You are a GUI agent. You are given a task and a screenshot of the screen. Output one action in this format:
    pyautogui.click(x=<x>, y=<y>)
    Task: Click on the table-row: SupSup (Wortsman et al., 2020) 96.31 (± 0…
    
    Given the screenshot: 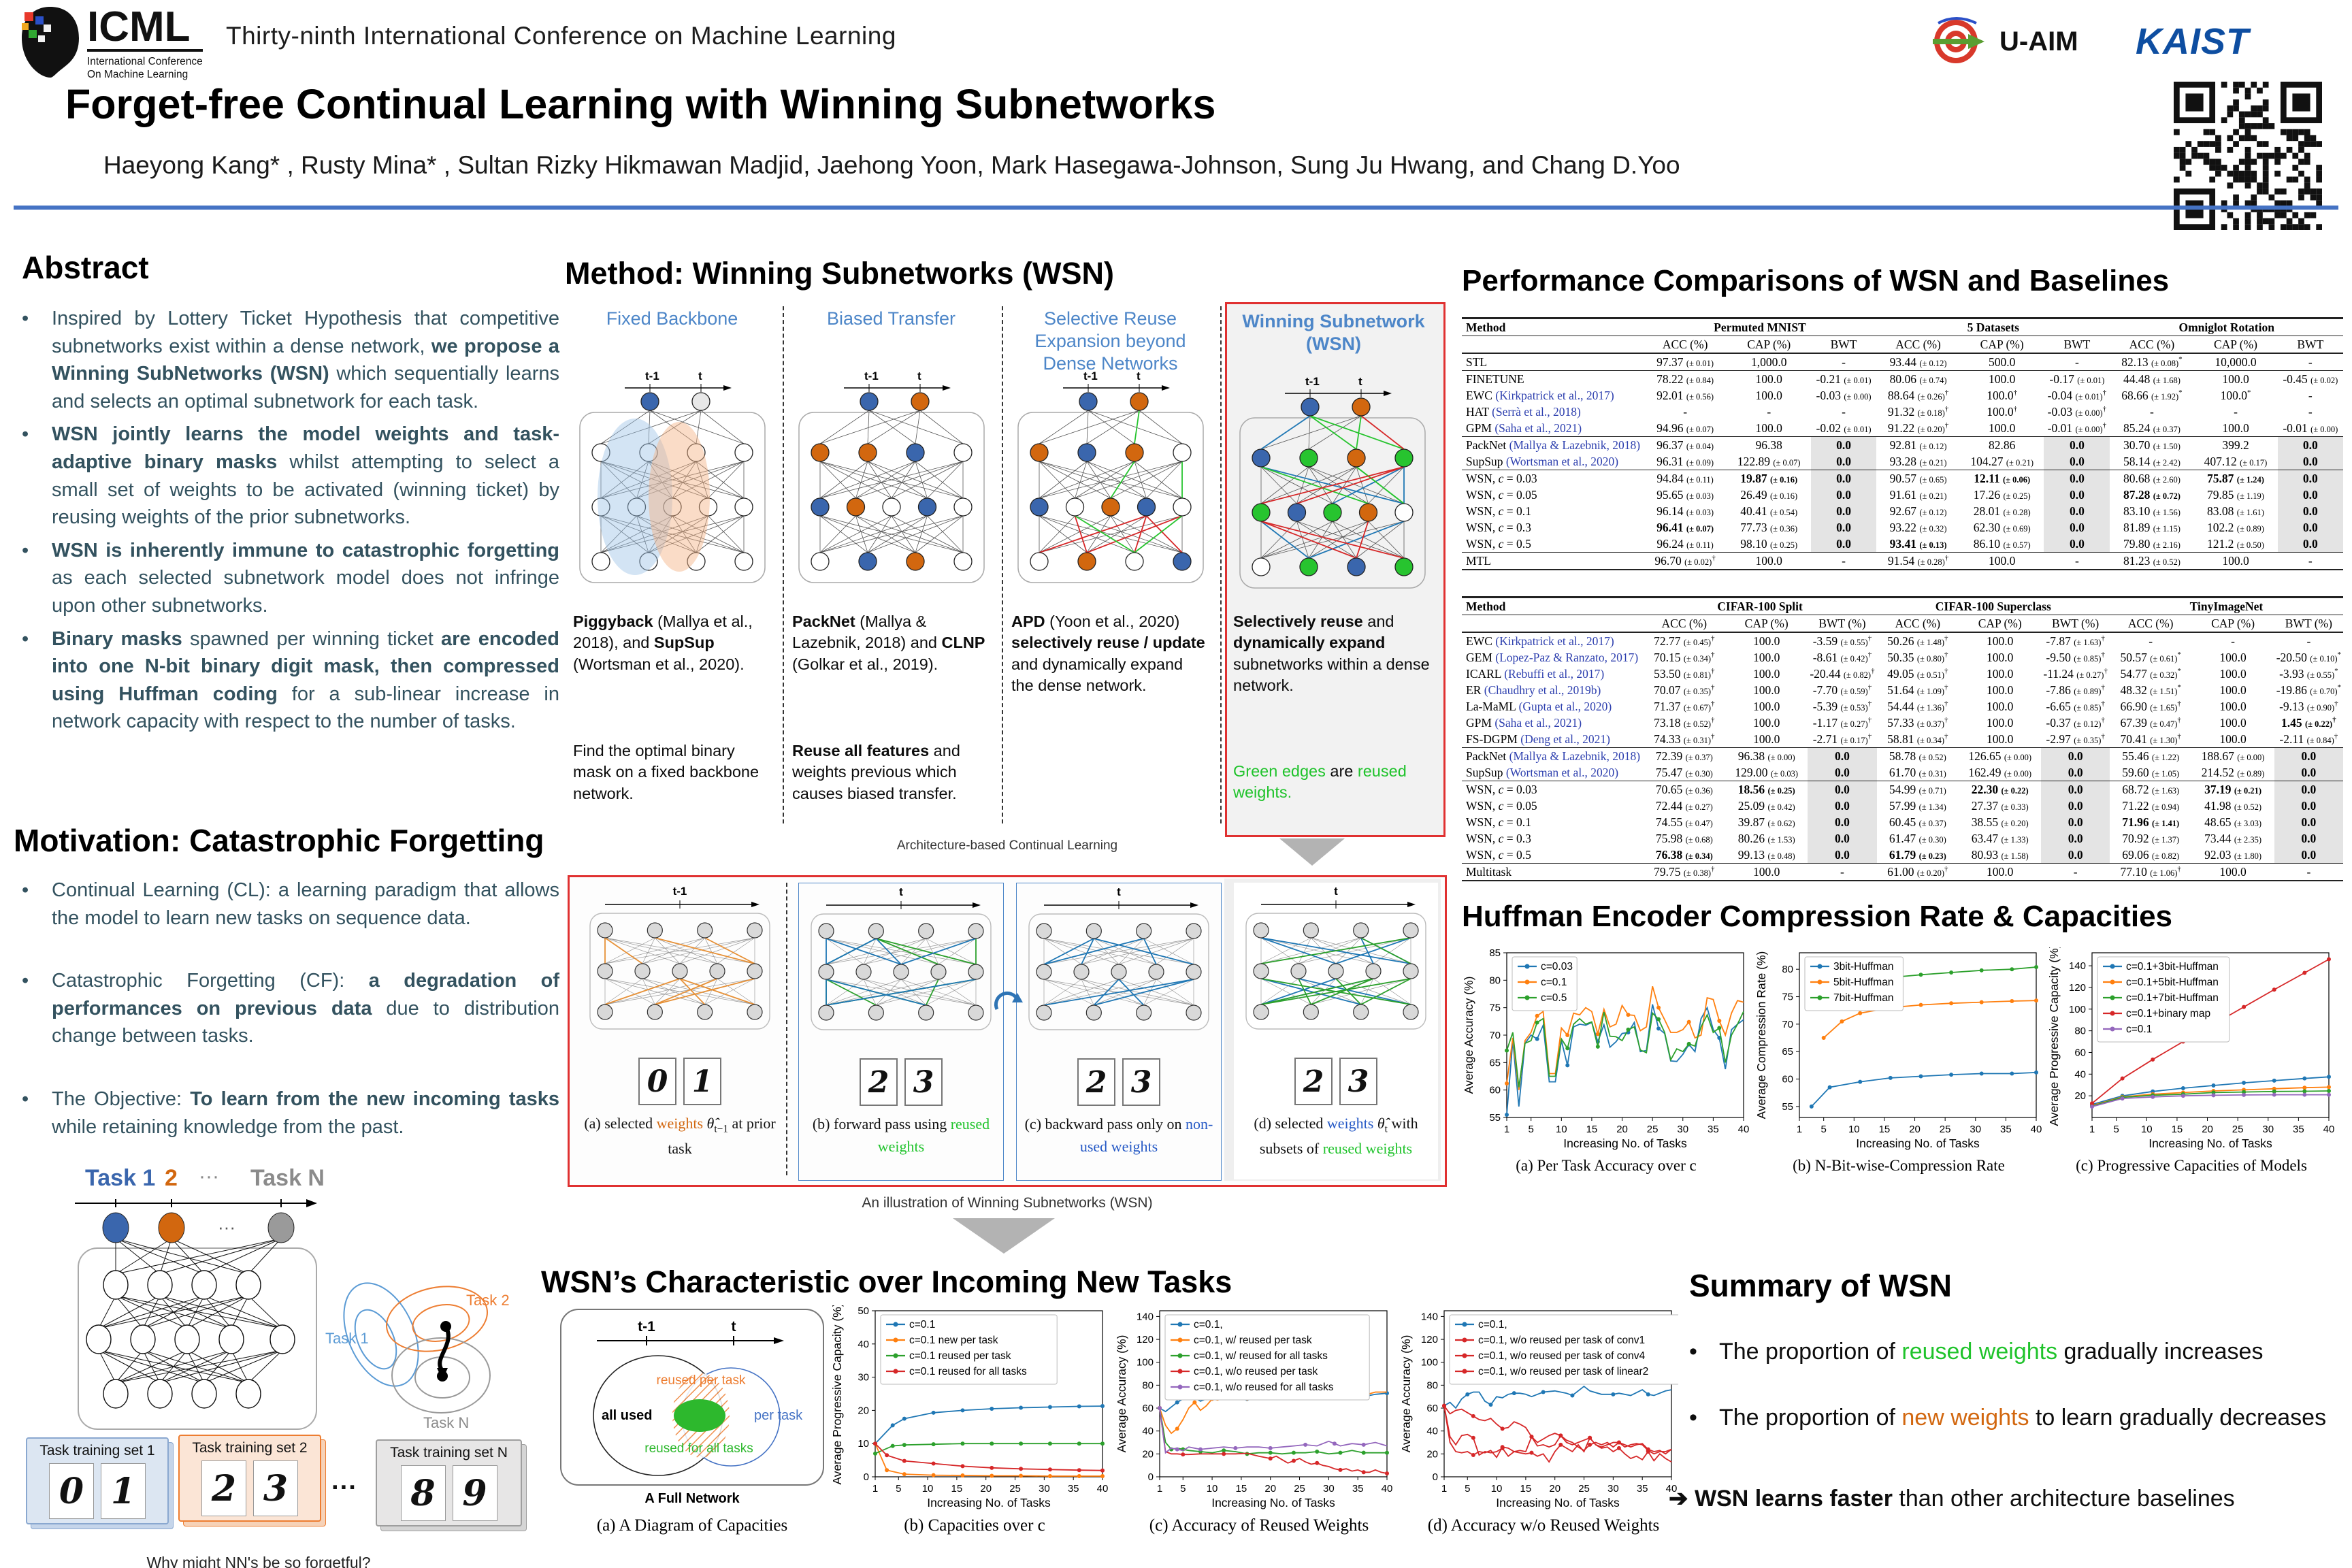 What is the action you would take?
    pyautogui.click(x=1903, y=462)
    